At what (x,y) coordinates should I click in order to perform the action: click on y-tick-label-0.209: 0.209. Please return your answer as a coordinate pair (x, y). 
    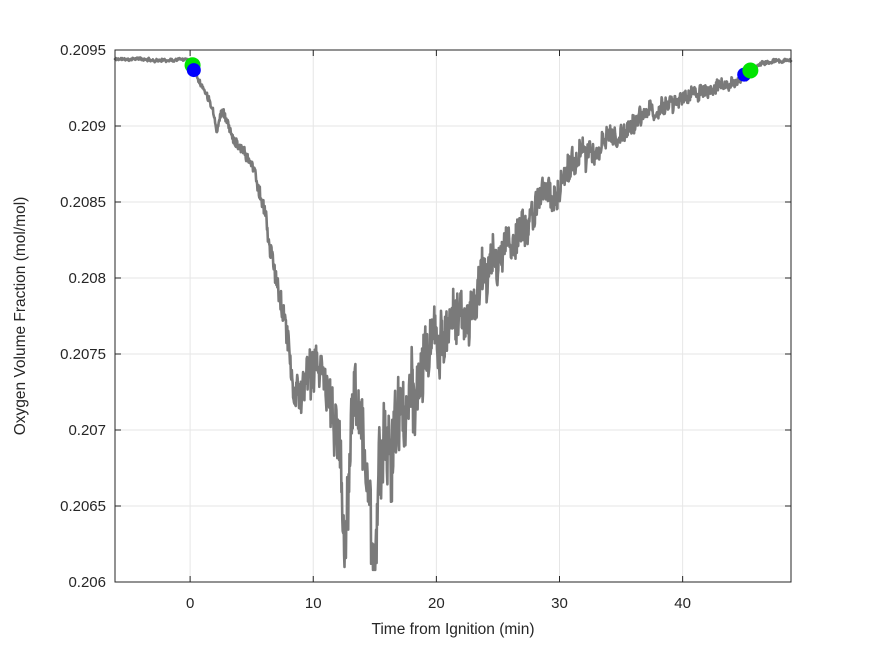
    Looking at the image, I should click on (87, 126).